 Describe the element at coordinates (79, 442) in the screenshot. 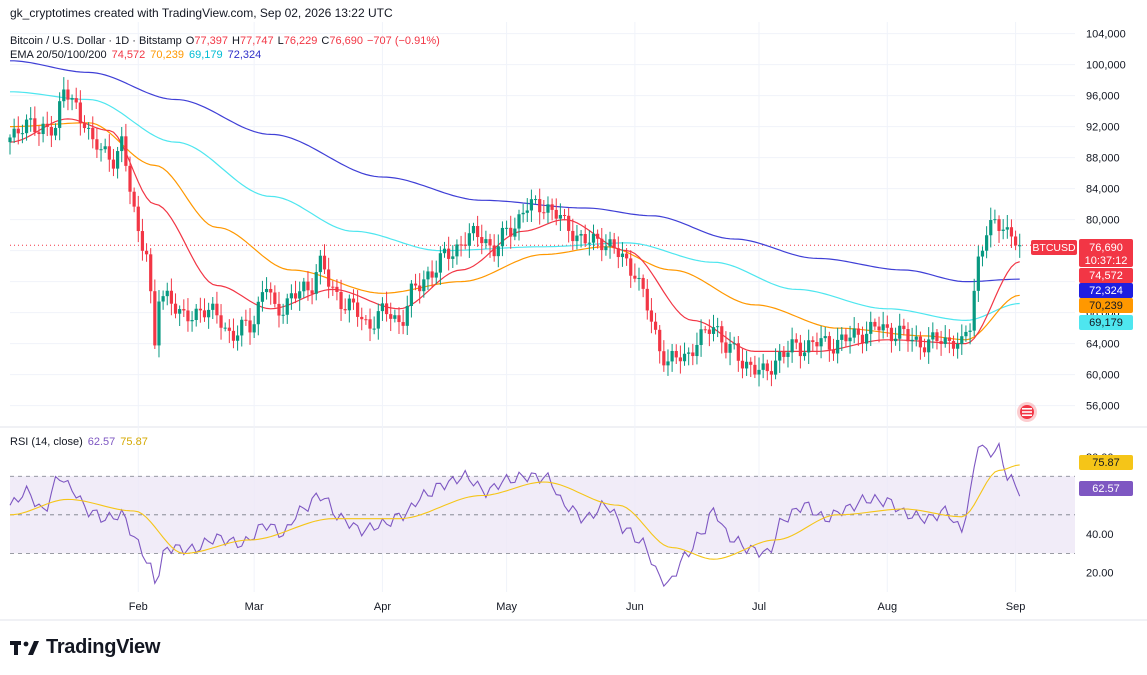

I see `rsi-legend: RSI (14, close) 62.57 75.87` at that location.